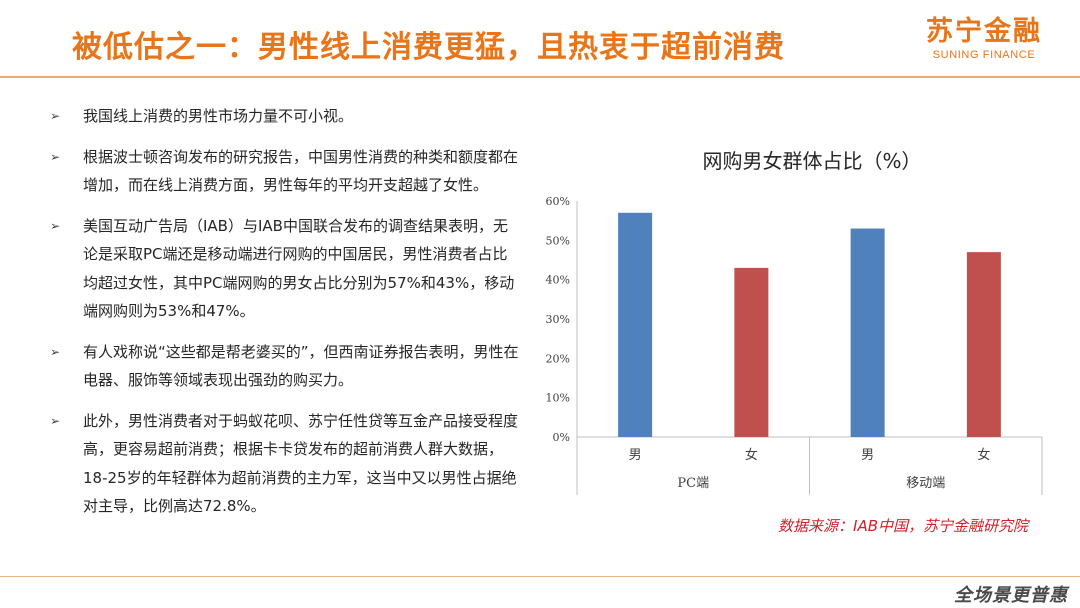  I want to click on bullet-item: ➢ 我国线上消费的男性市场力量不可小视。, so click(285, 116).